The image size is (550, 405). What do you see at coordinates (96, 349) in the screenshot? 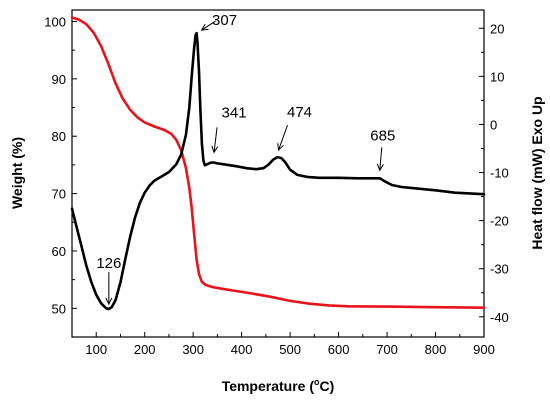
I see `x-tick-label: 100` at bounding box center [96, 349].